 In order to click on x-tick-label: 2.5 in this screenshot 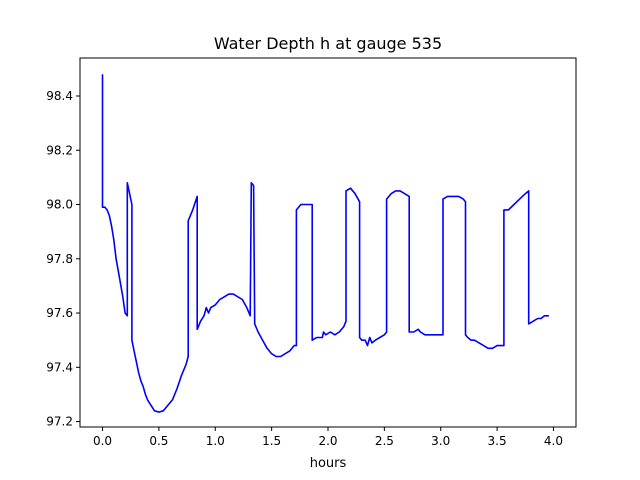, I will do `click(384, 441)`.